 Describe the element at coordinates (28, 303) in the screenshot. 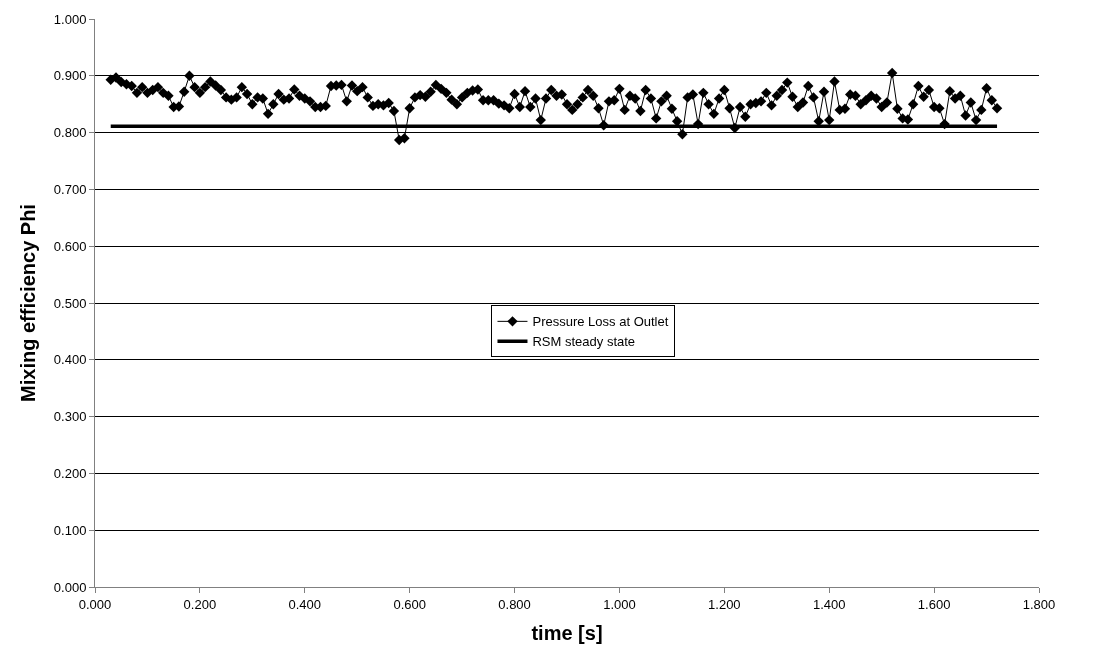

I see `y-axis-title: Mixing efficiency Phi` at that location.